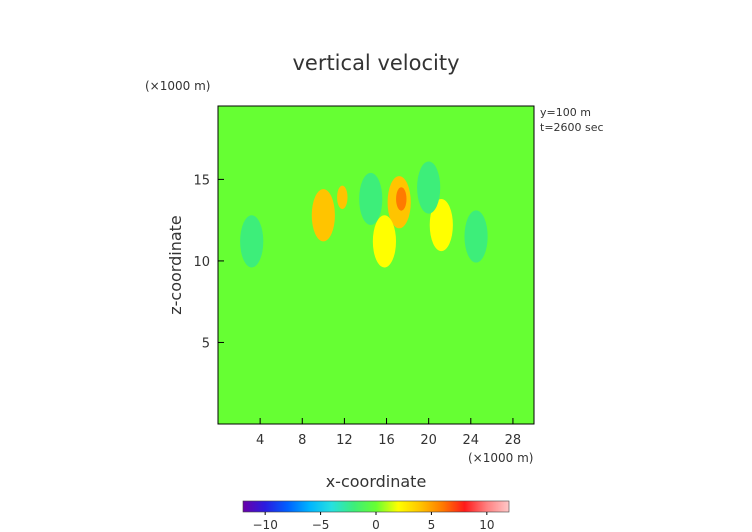 Image resolution: width=752 pixels, height=532 pixels. What do you see at coordinates (177, 86) in the screenshot?
I see `z-unit-label: (×1000 m)` at bounding box center [177, 86].